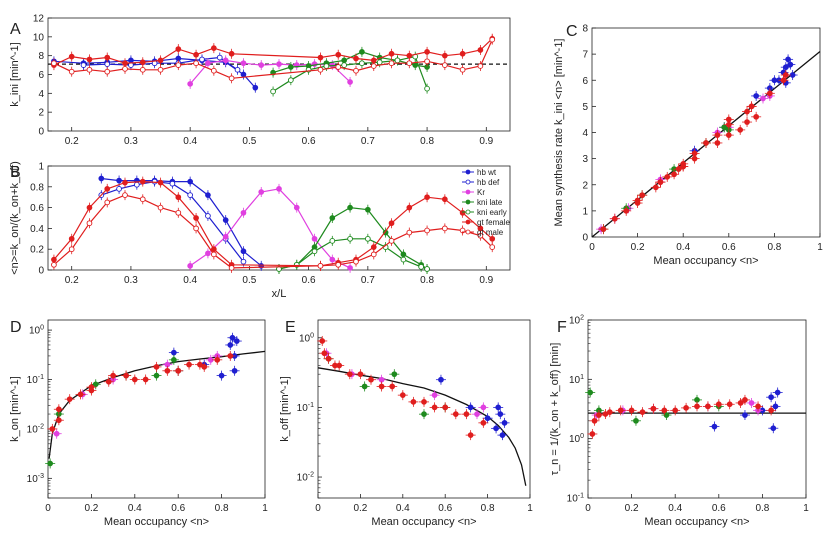  Describe the element at coordinates (585, 107) in the screenshot. I see `y-tick-label: 5` at that location.